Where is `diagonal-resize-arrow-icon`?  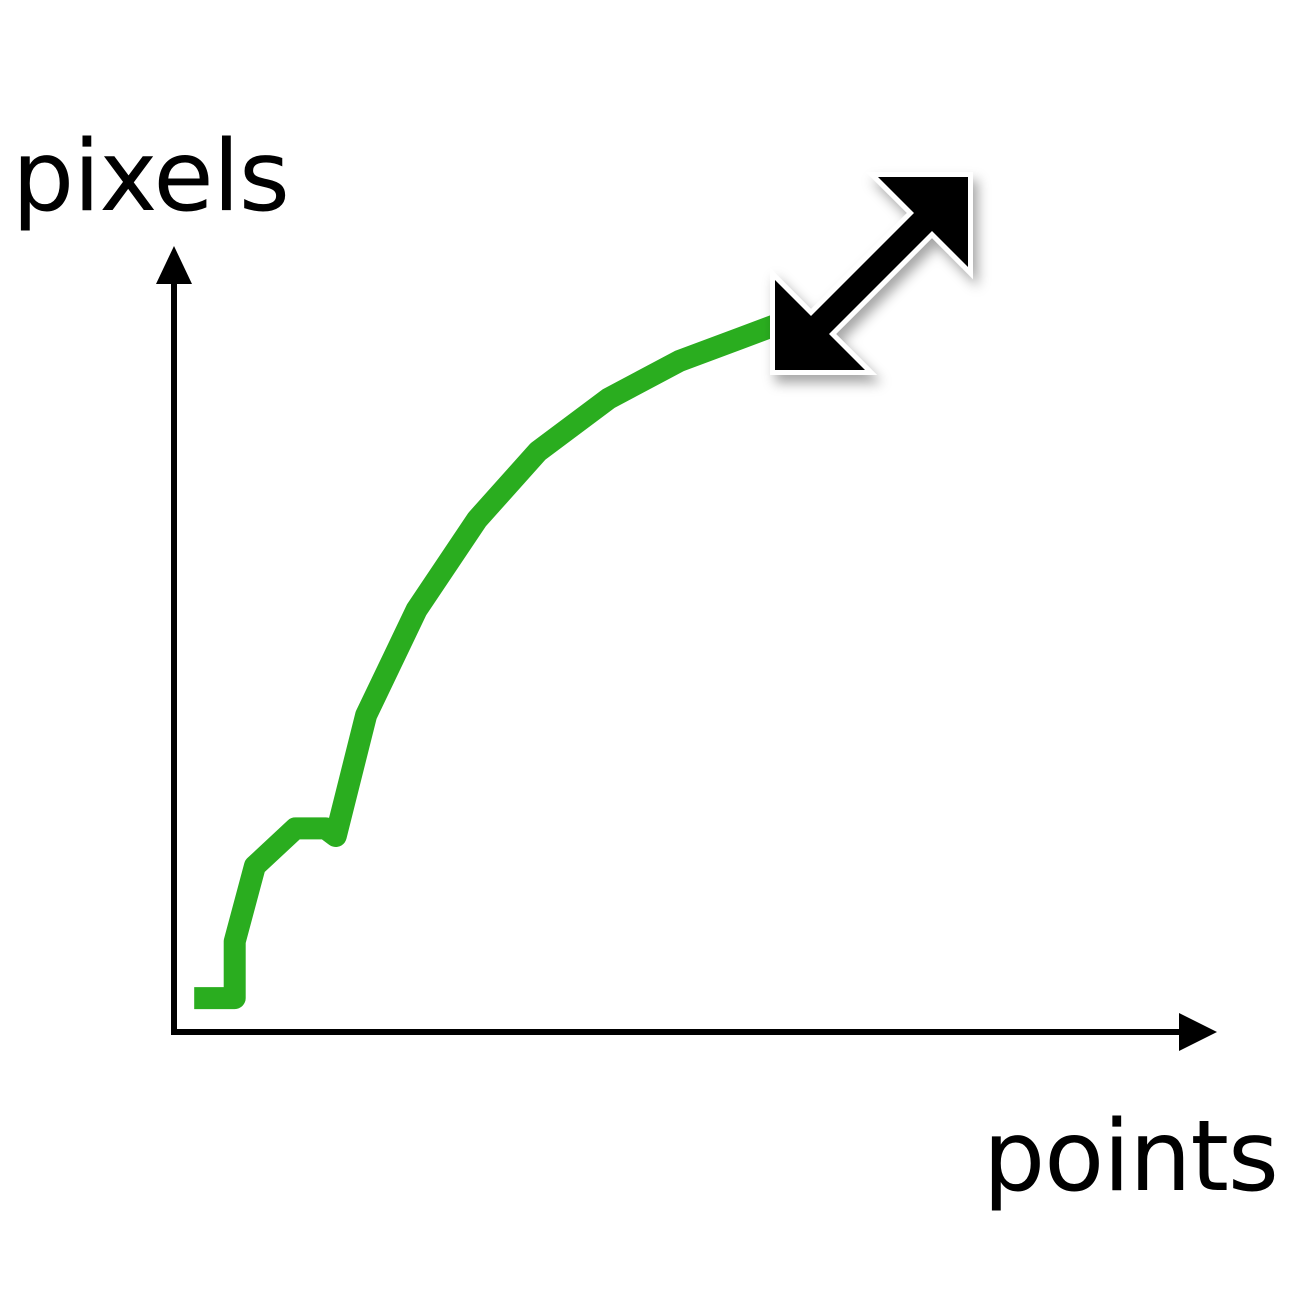 diagonal-resize-arrow-icon is located at coordinates (871, 273).